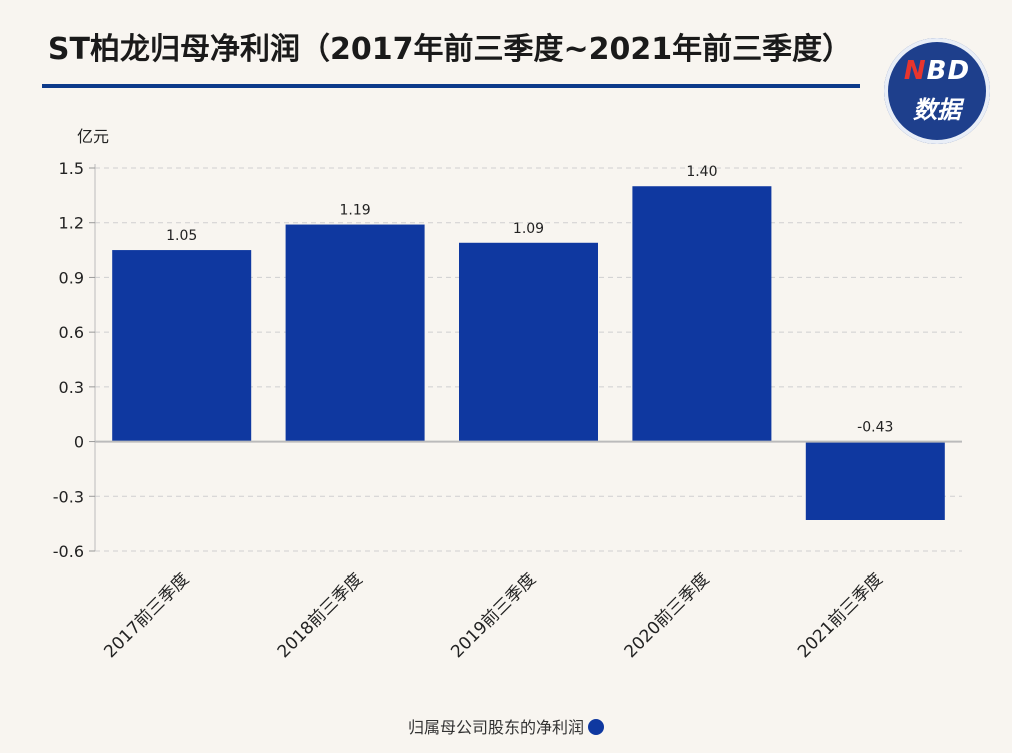 The image size is (1012, 753). What do you see at coordinates (450, 49) in the screenshot?
I see `chart-title: ST柏龙归母净利润（2017年前三季度~2021年前三季度）` at bounding box center [450, 49].